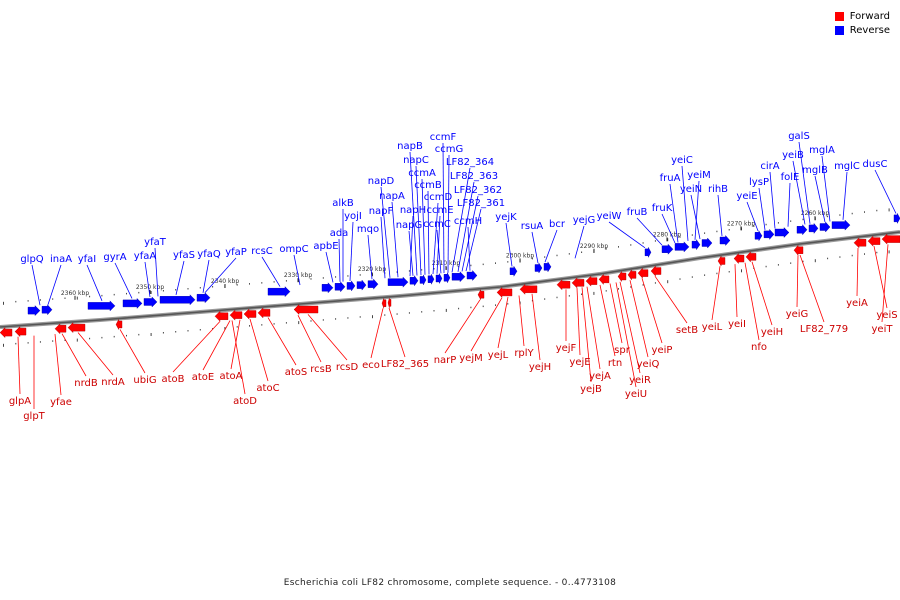 The width and height of the screenshot is (900, 600). Describe the element at coordinates (772, 332) in the screenshot. I see `forward-gene-label: yeiH` at that location.